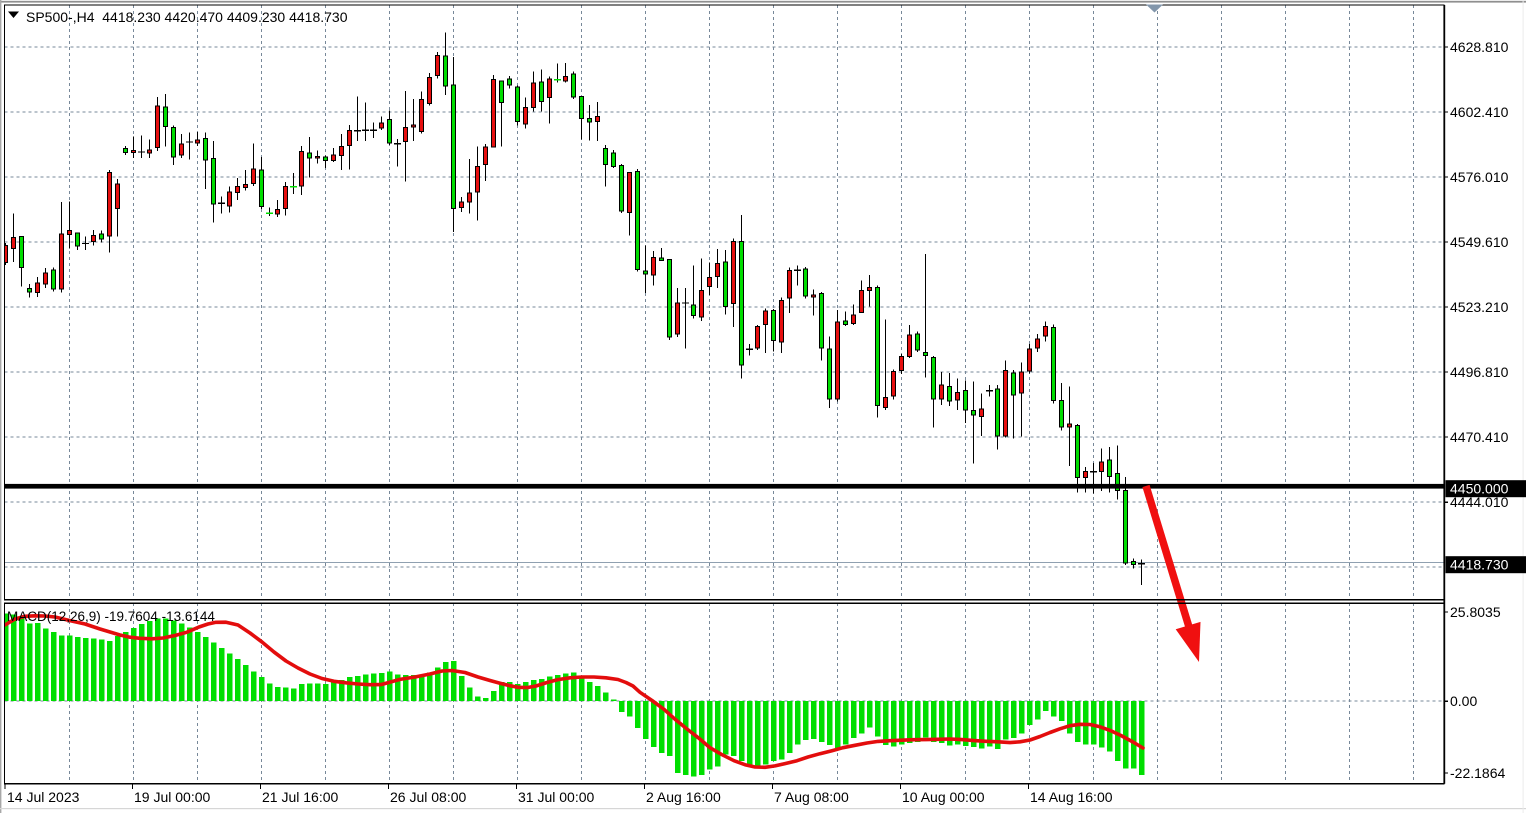 Image resolution: width=1526 pixels, height=813 pixels. Describe the element at coordinates (1479, 242) in the screenshot. I see `svg-text: 4549.610` at that location.